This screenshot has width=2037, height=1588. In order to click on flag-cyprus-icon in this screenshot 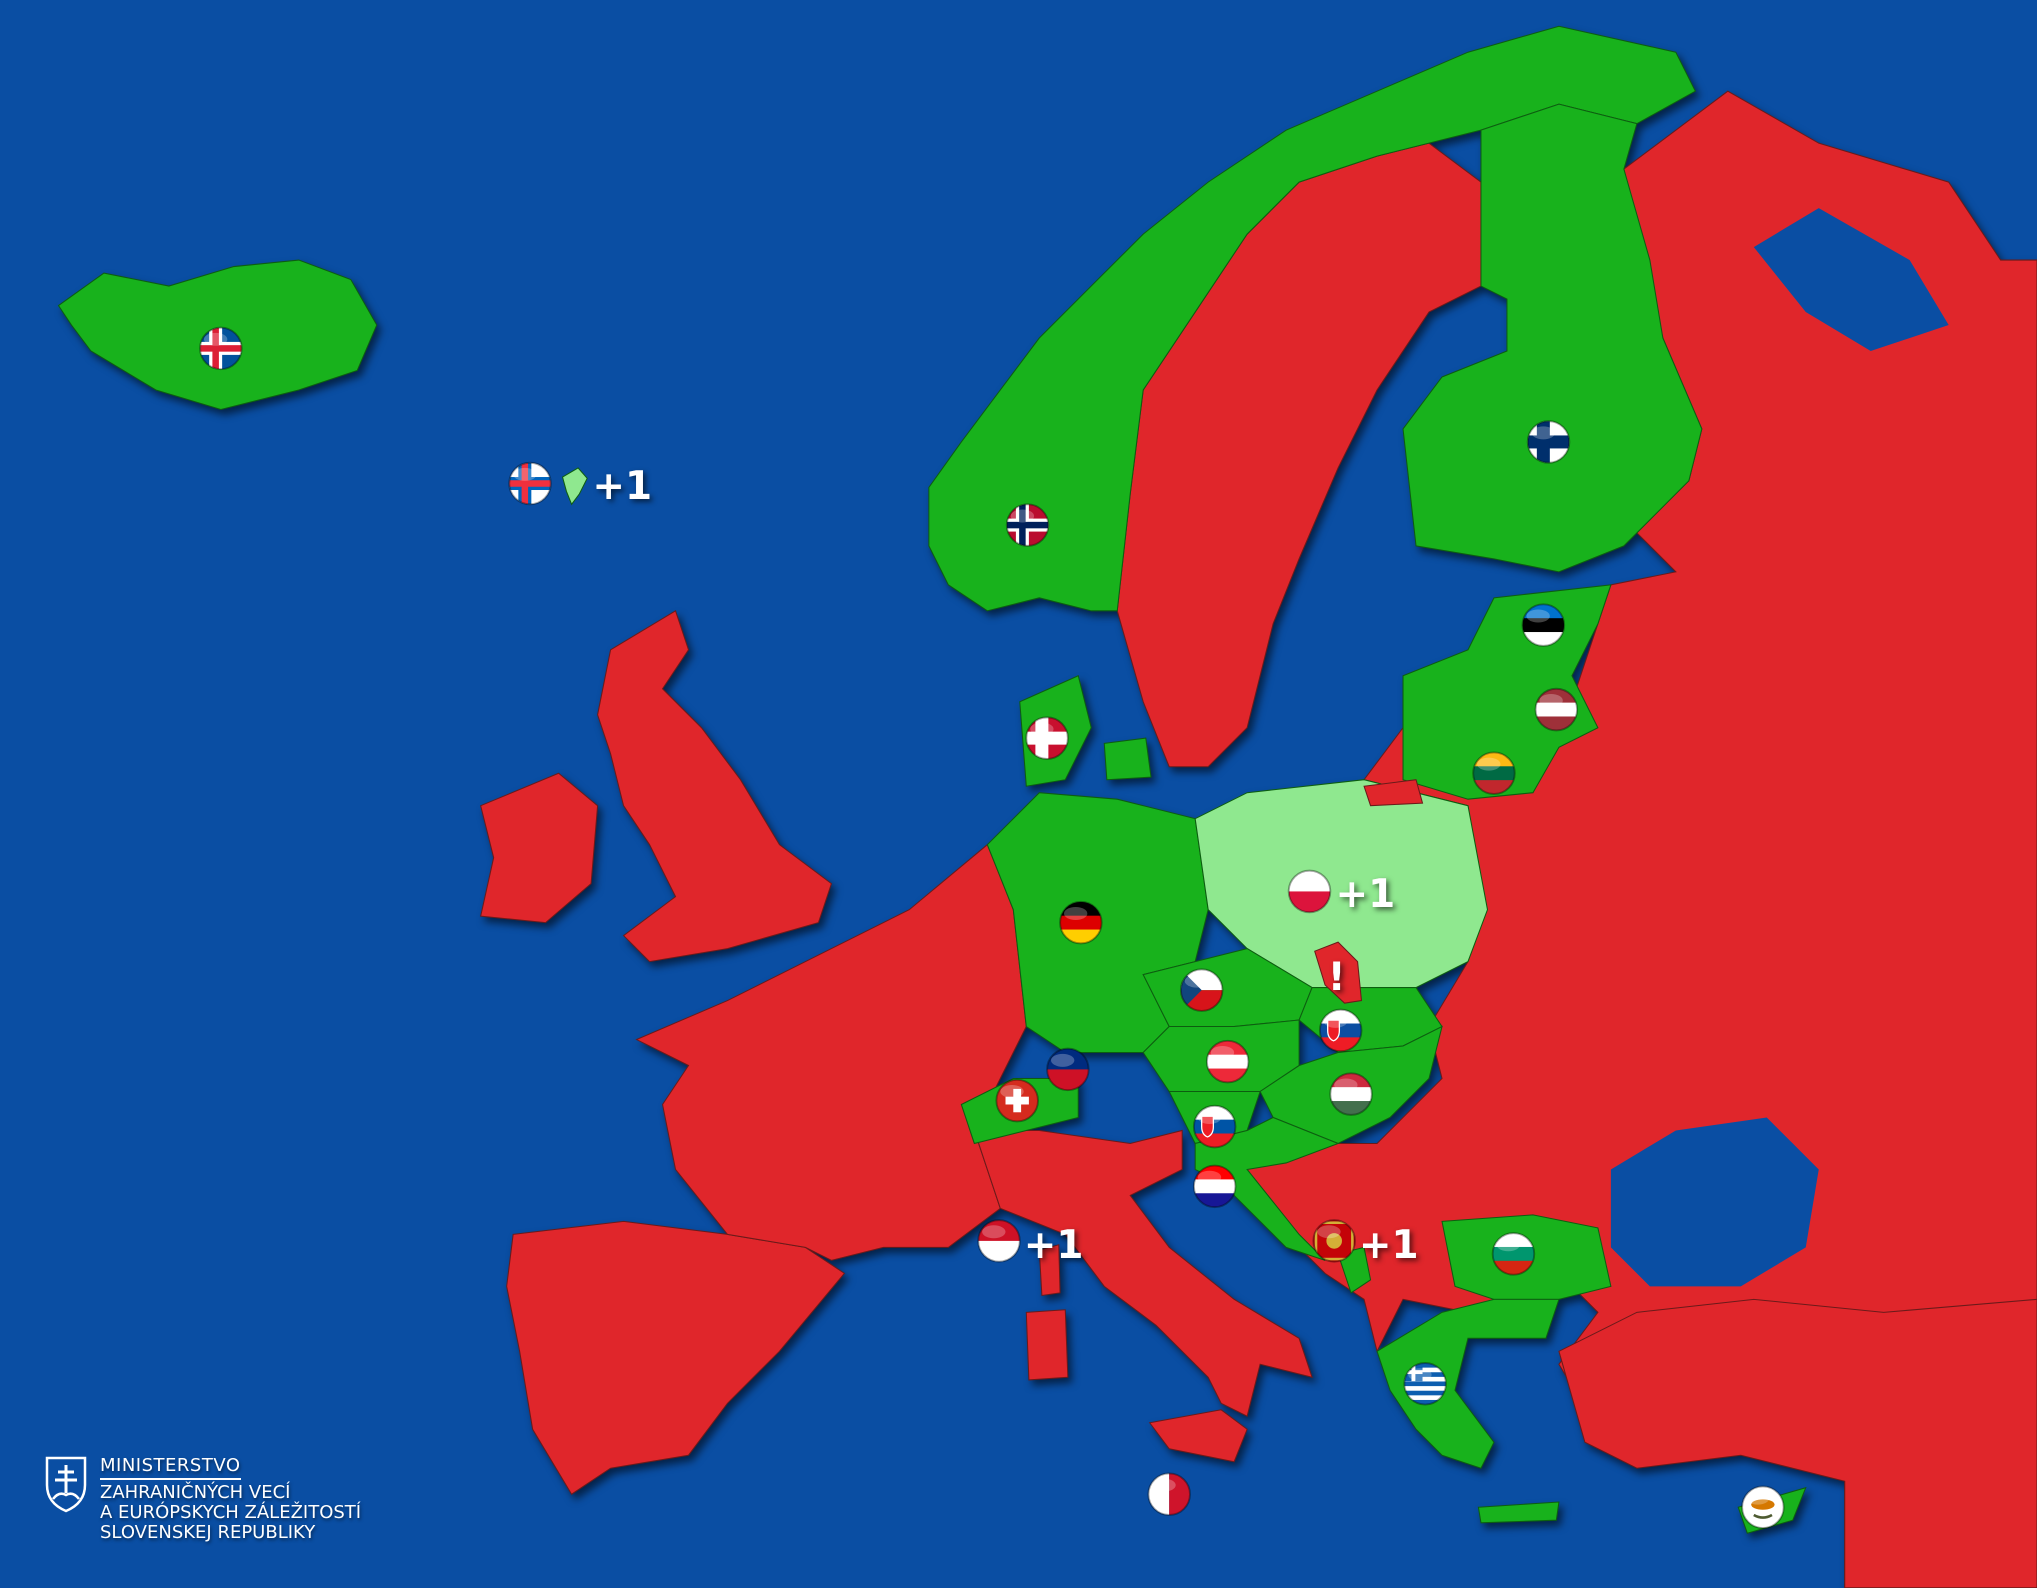, I will do `click(1763, 1507)`.